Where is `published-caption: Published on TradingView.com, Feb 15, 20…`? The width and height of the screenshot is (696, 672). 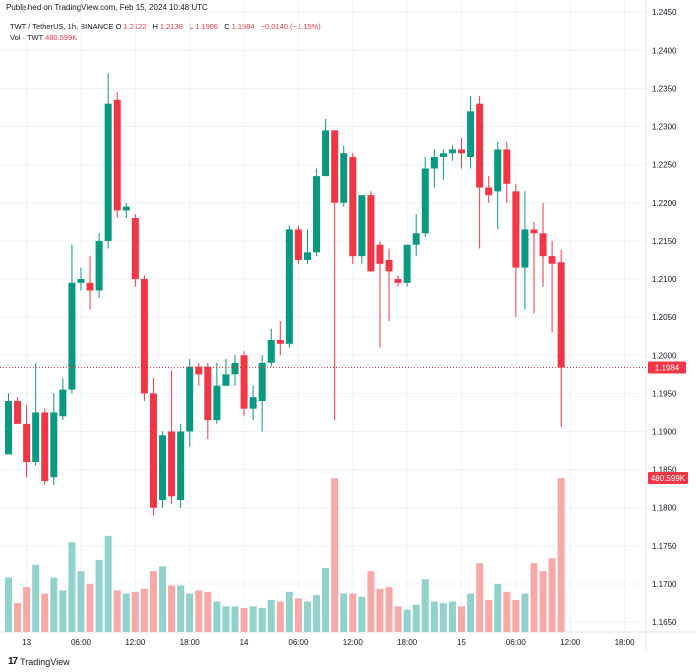
published-caption: Published on TradingView.com, Feb 15, 20… is located at coordinates (107, 7).